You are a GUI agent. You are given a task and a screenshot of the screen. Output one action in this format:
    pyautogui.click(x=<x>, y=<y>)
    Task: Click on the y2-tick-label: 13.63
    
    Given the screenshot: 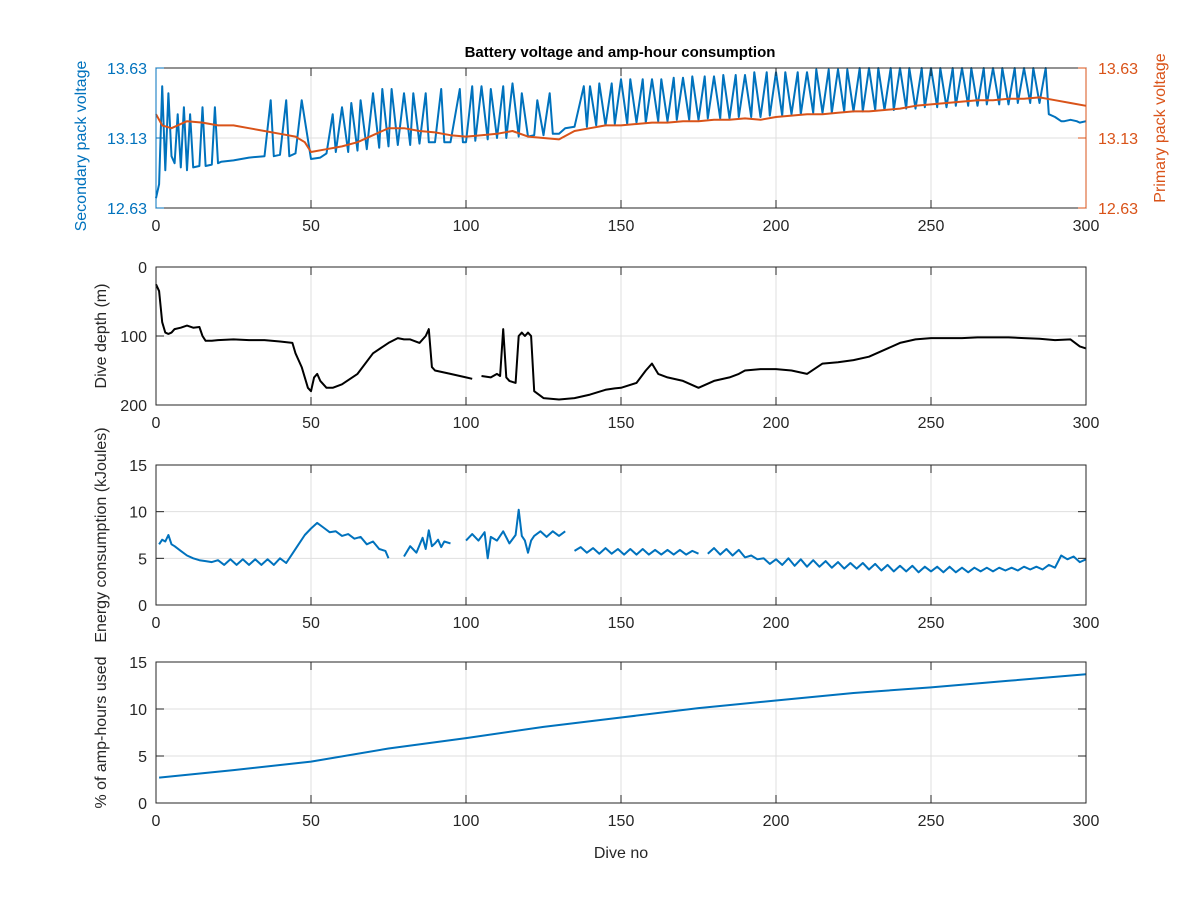 What is the action you would take?
    pyautogui.click(x=1118, y=69)
    